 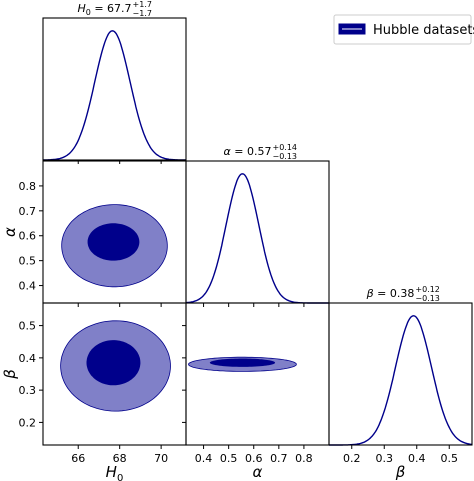 I want to click on panel-title-err-plus-H0: +1.7, so click(x=142, y=4).